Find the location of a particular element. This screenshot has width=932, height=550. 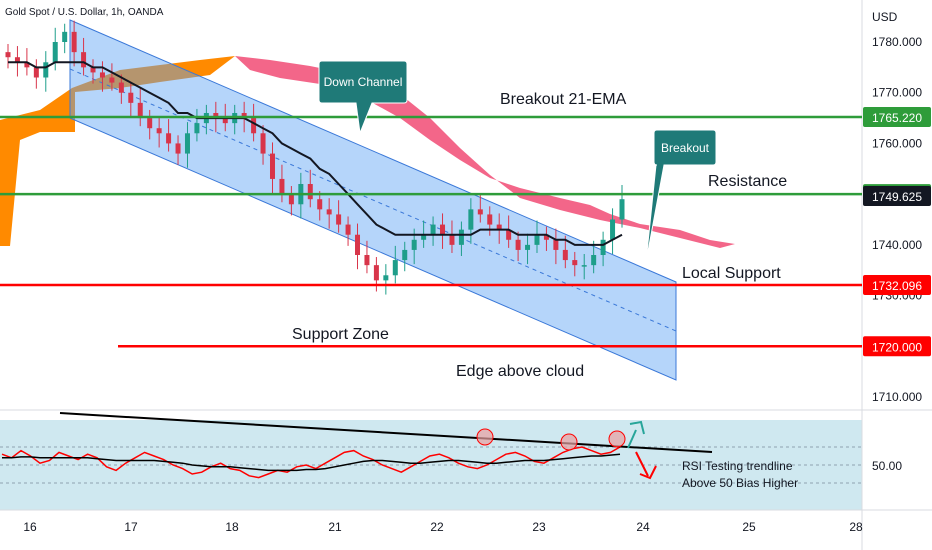

local-support-label: Local Support is located at coordinates (731, 273).